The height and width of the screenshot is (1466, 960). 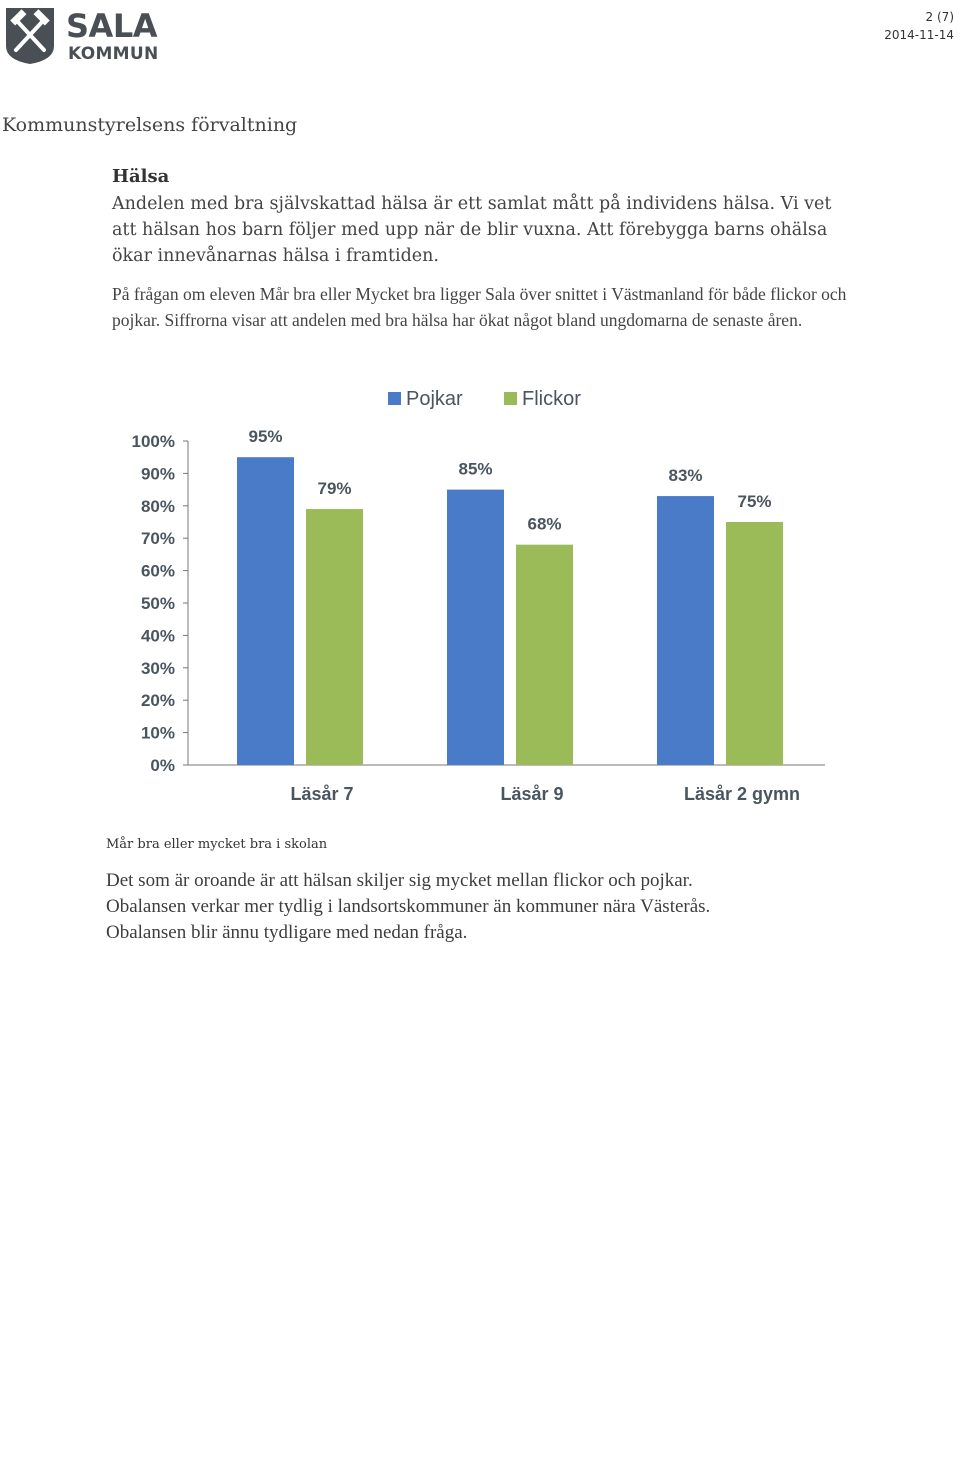 What do you see at coordinates (510, 398) in the screenshot?
I see `legend-swatch-flickor` at bounding box center [510, 398].